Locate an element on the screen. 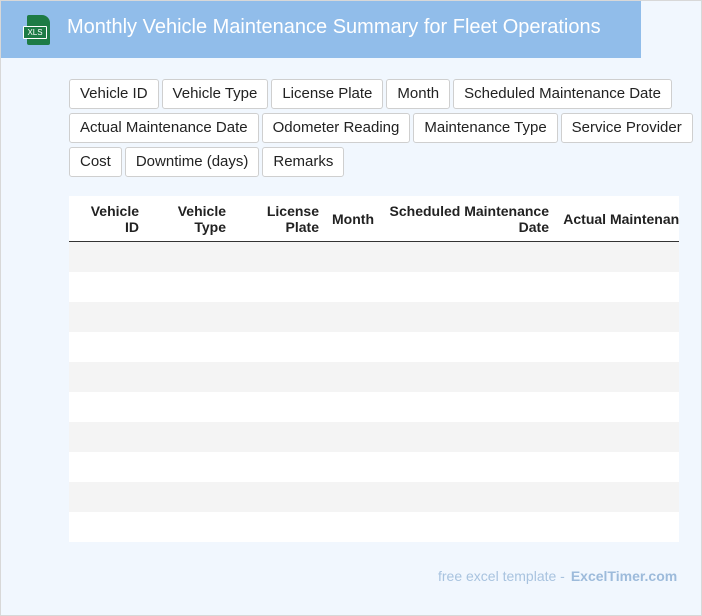 The image size is (702, 616). column-header: Scheduled Maintenance Date is located at coordinates (468, 219).